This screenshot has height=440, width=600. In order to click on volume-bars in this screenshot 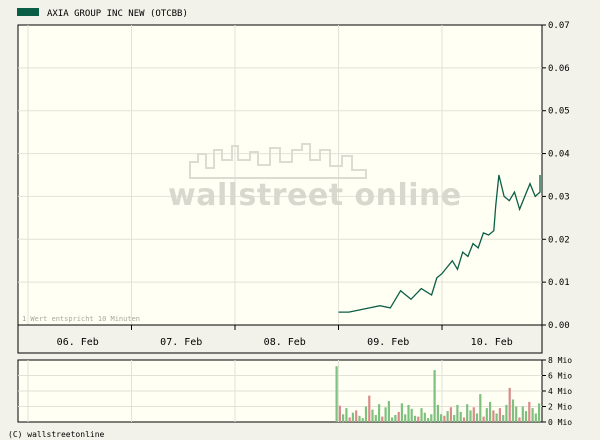, I will do `click(438, 394)`.